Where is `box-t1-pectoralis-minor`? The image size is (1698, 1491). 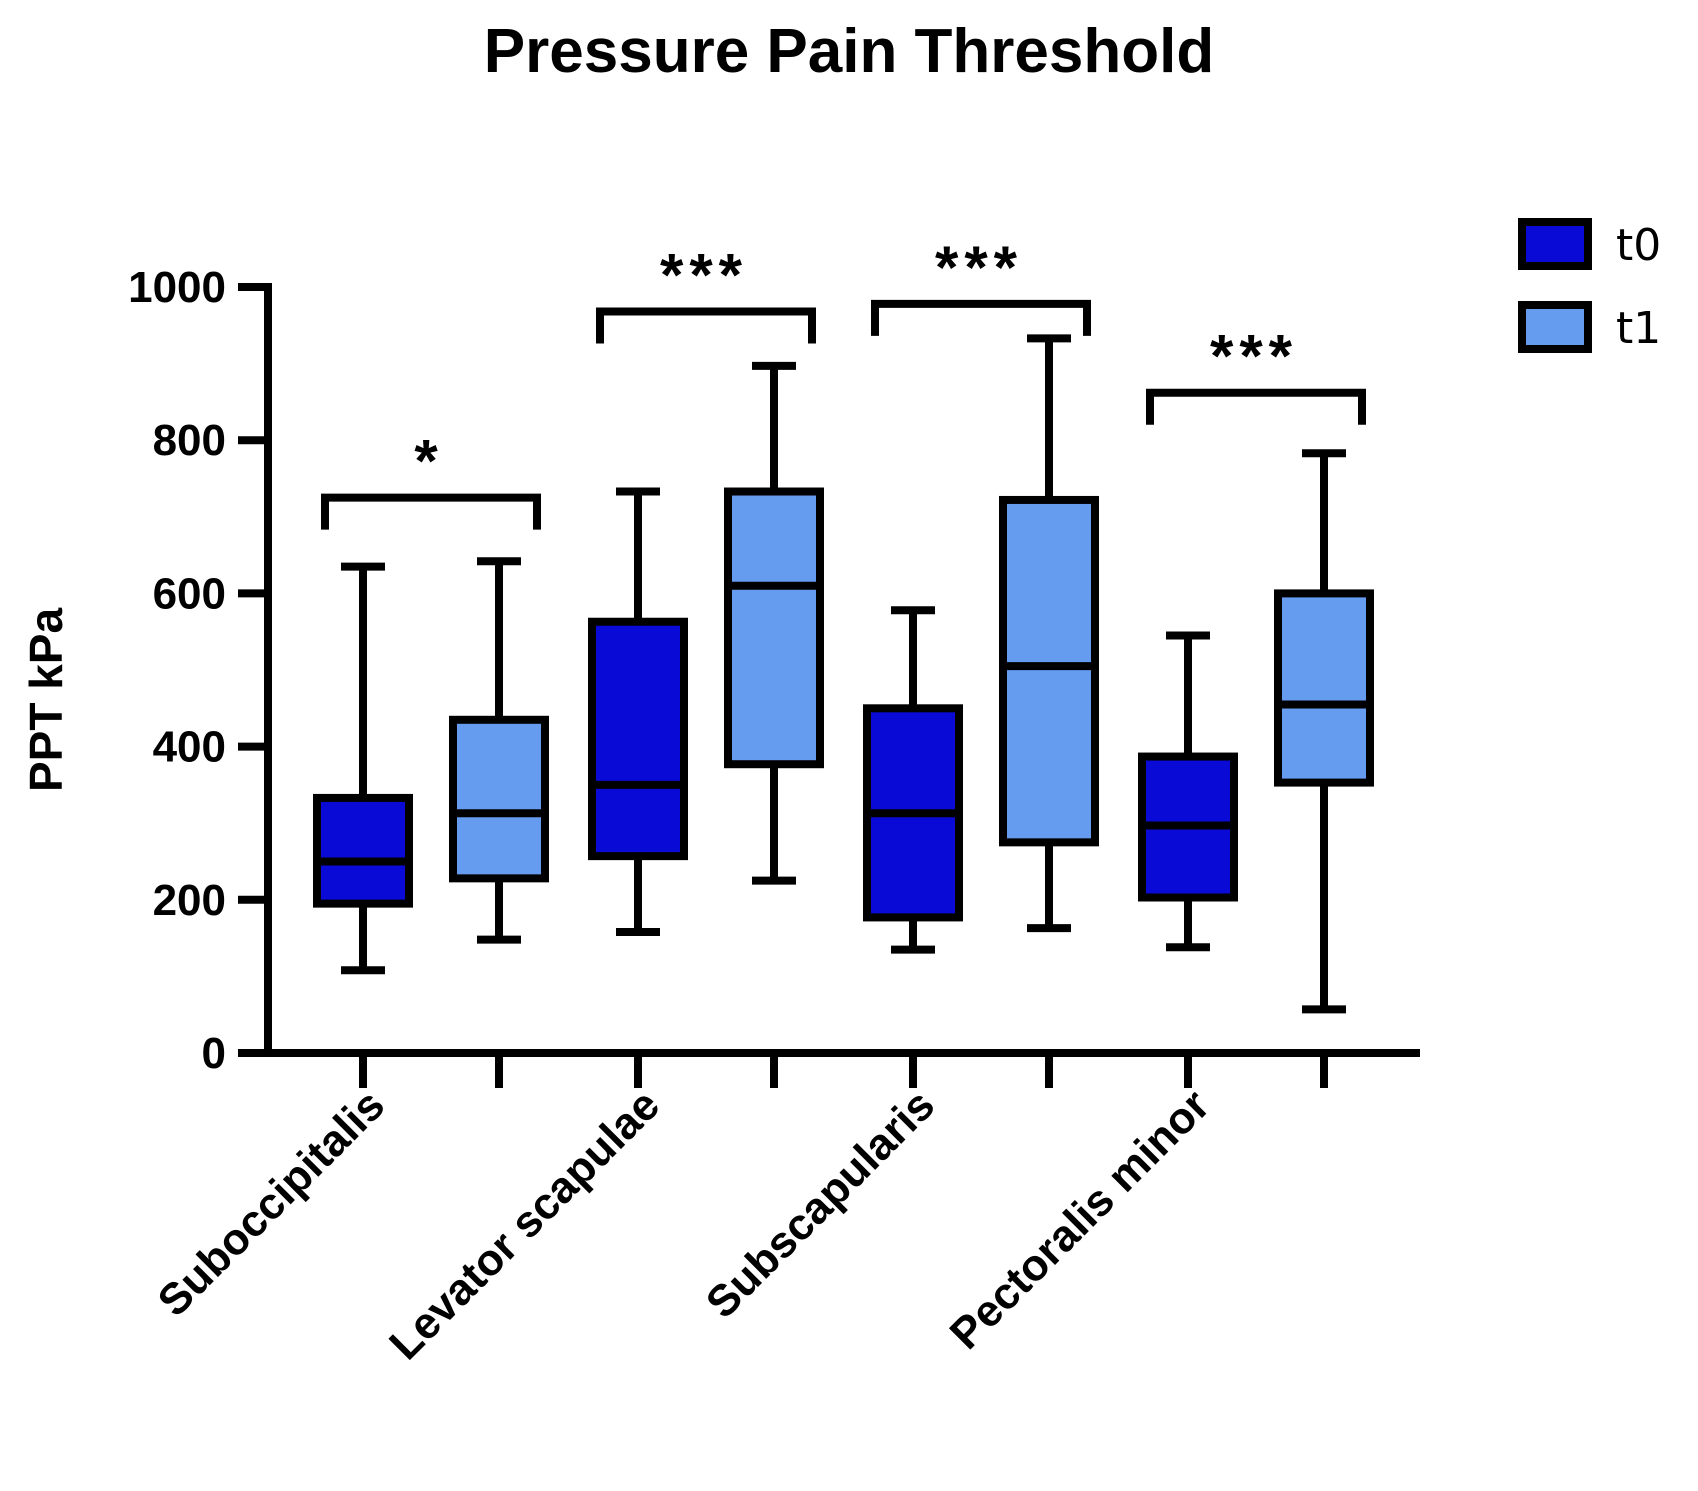
box-t1-pectoralis-minor is located at coordinates (1324, 731).